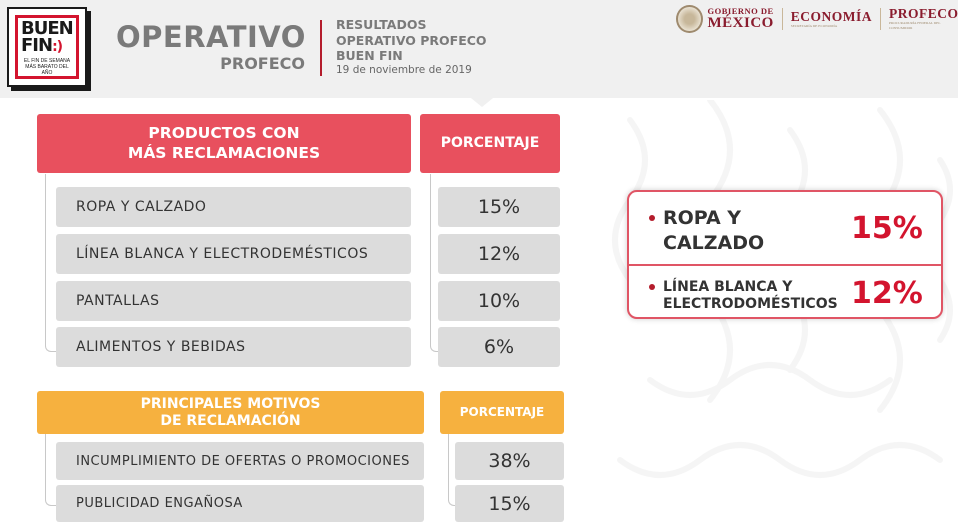 The height and width of the screenshot is (522, 958). I want to click on reasons-header-line1: PRINCIPALES MOTIVOS, so click(230, 404).